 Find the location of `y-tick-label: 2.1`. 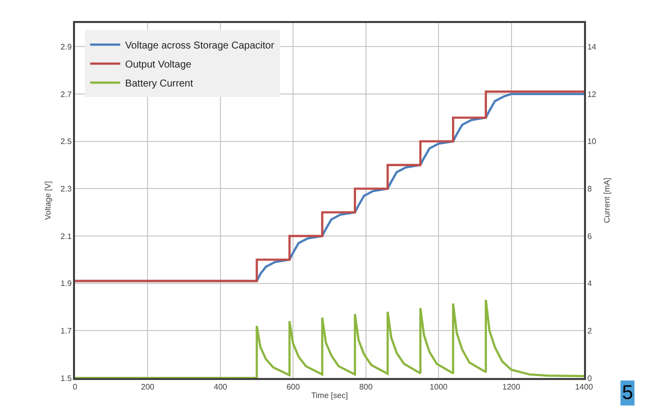

y-tick-label: 2.1 is located at coordinates (66, 236).